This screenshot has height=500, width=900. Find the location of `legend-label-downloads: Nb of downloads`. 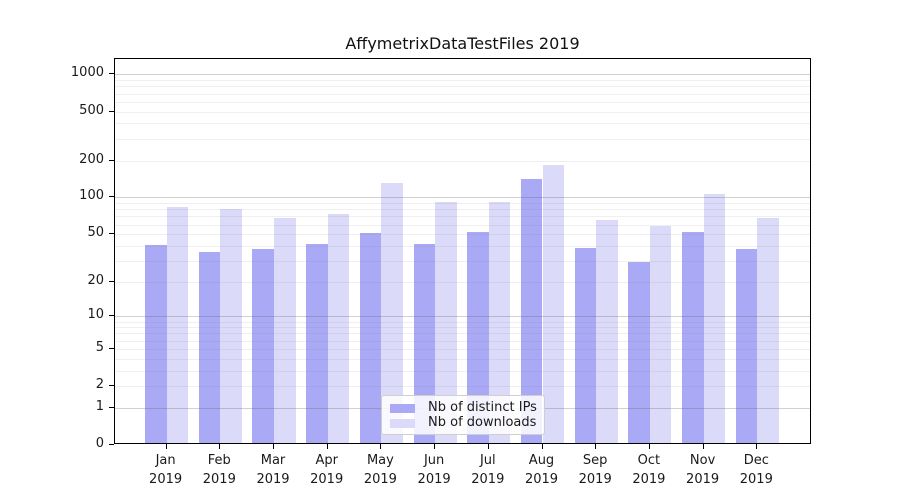

legend-label-downloads: Nb of downloads is located at coordinates (482, 422).